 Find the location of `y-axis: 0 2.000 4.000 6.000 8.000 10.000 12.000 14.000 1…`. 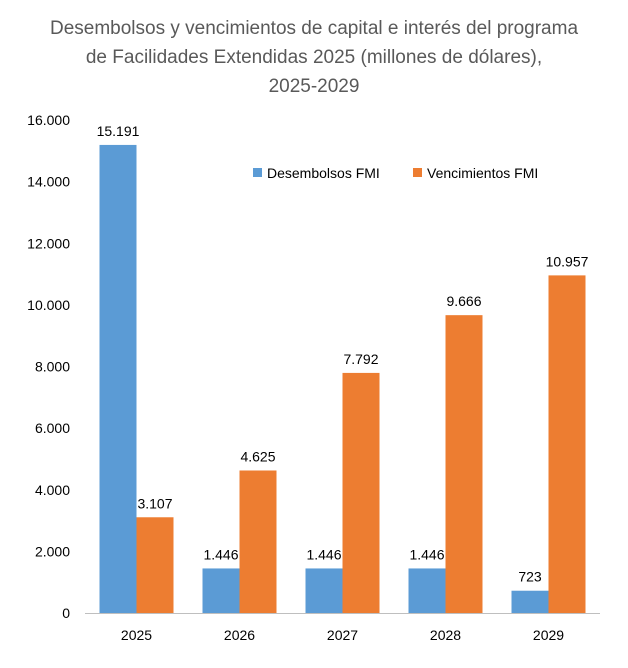

y-axis: 0 2.000 4.000 6.000 8.000 10.000 12.000 14.000 1… is located at coordinates (48, 366).